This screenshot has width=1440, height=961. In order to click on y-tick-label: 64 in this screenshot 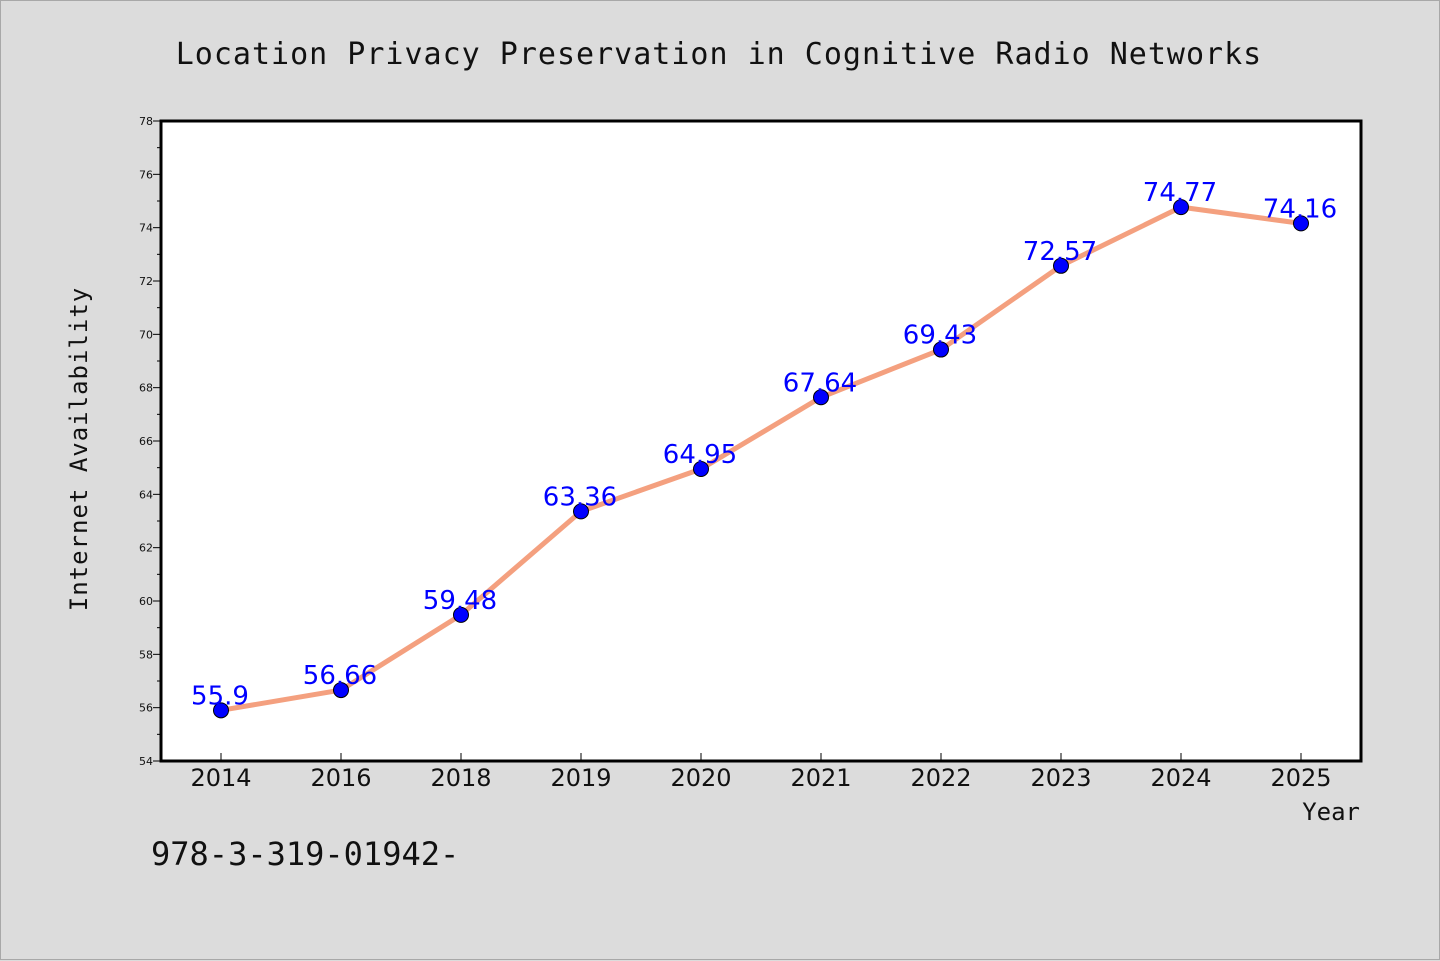, I will do `click(146, 494)`.